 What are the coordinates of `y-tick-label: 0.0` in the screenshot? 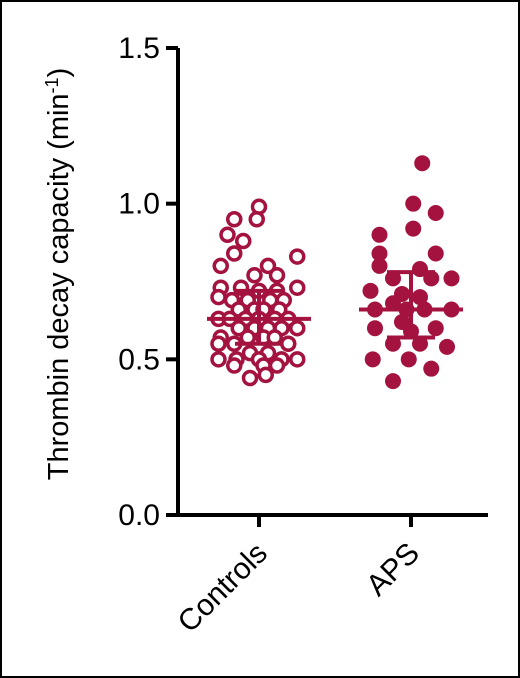 It's located at (139, 515).